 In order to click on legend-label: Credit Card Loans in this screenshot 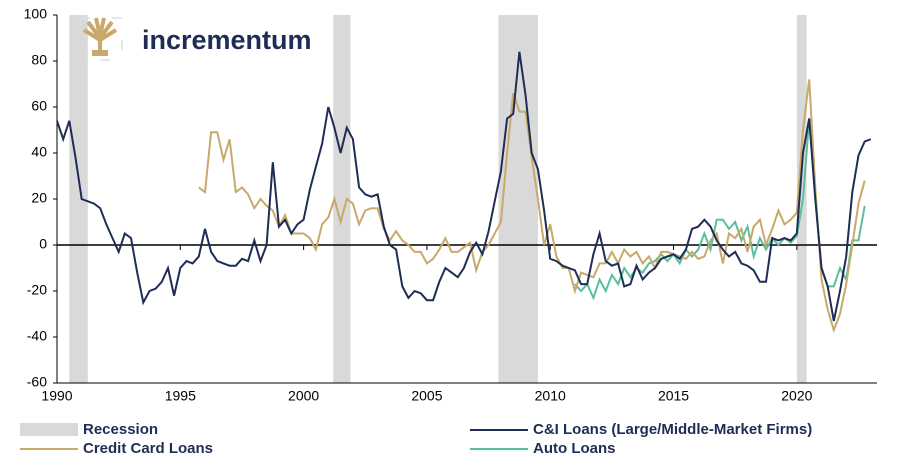, I will do `click(148, 448)`.